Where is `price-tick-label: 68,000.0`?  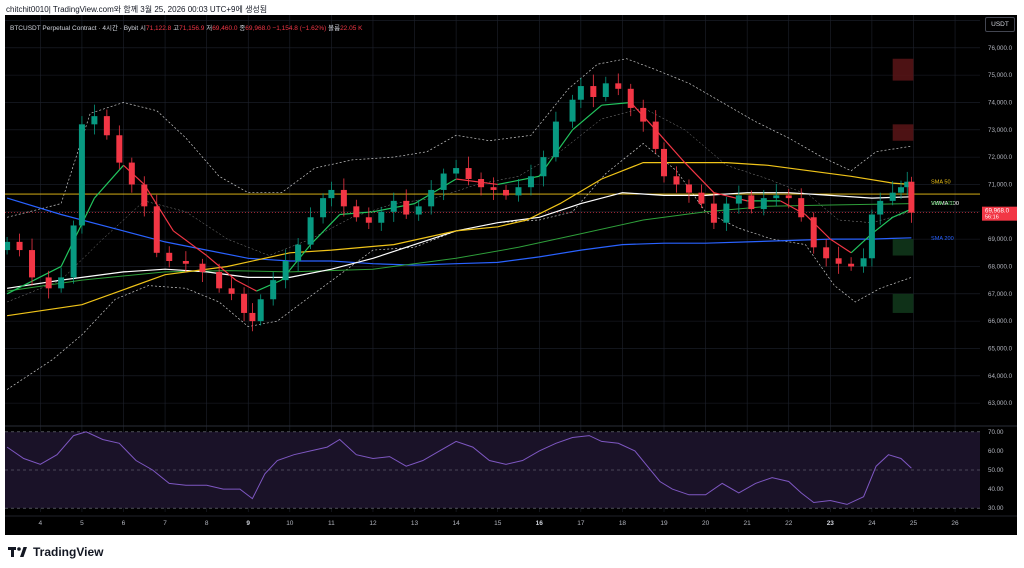
price-tick-label: 68,000.0 is located at coordinates (1000, 266).